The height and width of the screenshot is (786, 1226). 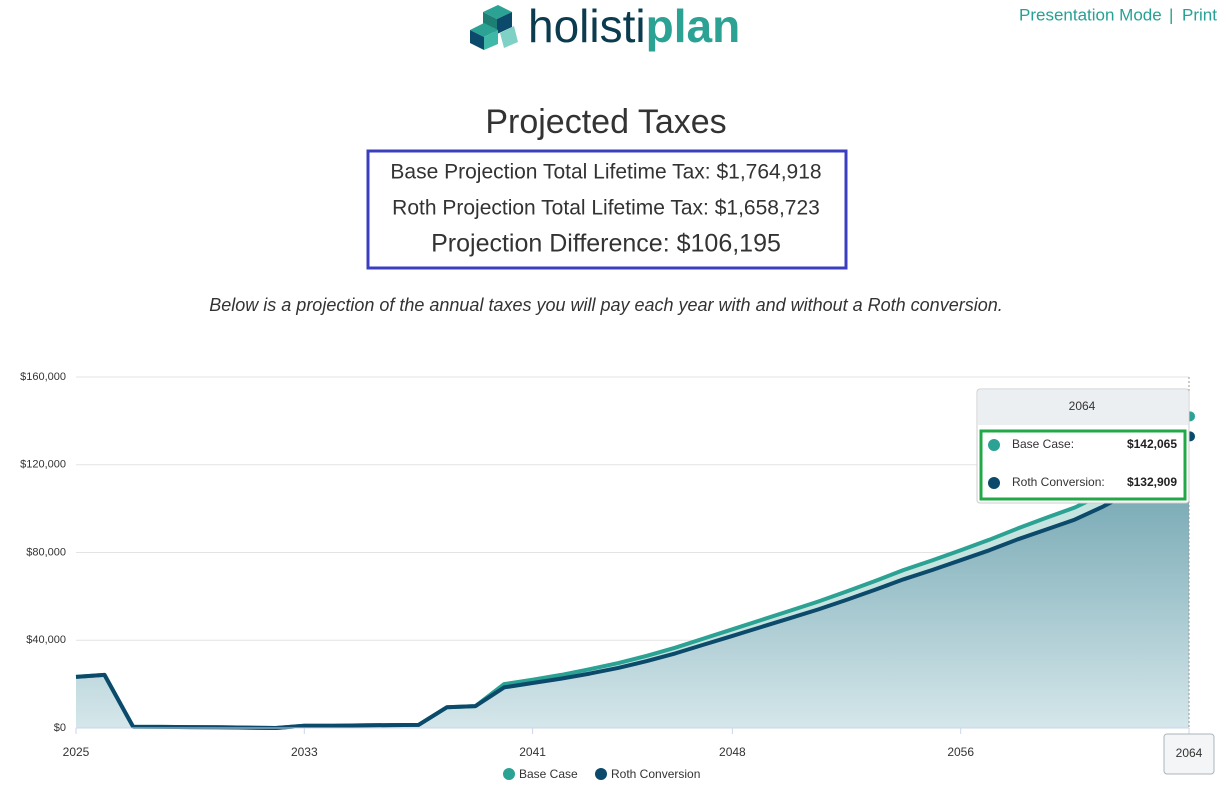 I want to click on logo-left: holisti, so click(x=587, y=26).